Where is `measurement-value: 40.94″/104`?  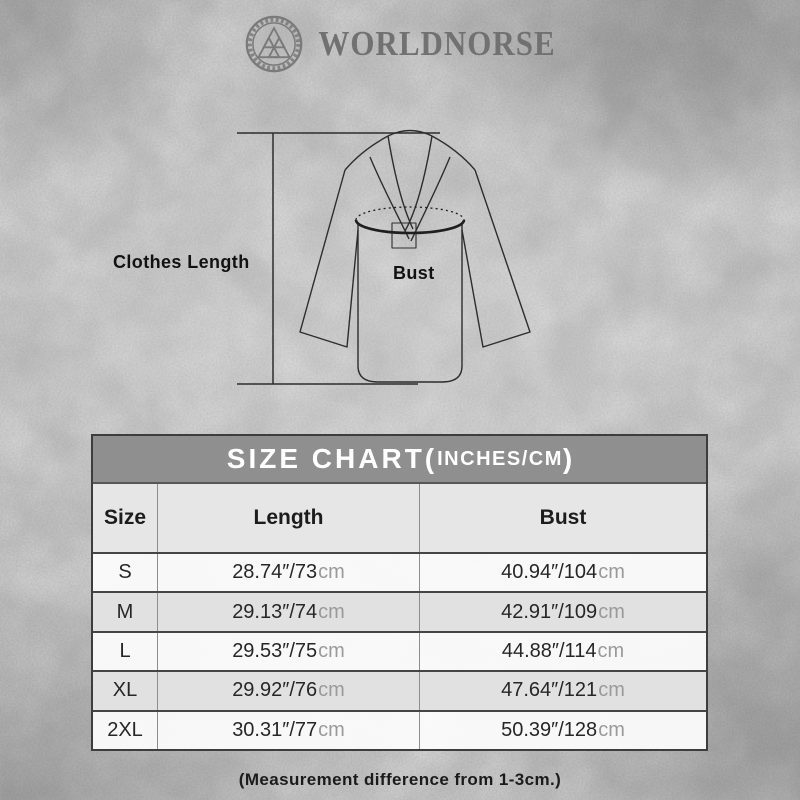
measurement-value: 40.94″/104 is located at coordinates (549, 572).